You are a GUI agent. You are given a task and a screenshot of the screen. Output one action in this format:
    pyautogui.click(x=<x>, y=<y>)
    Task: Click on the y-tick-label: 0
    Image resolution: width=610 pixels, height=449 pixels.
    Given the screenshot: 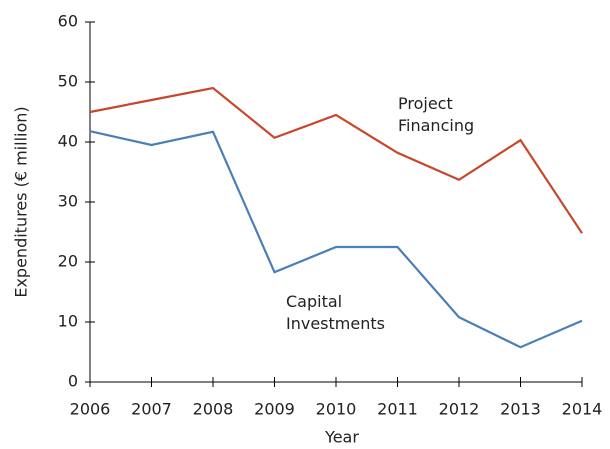 What is the action you would take?
    pyautogui.click(x=73, y=381)
    